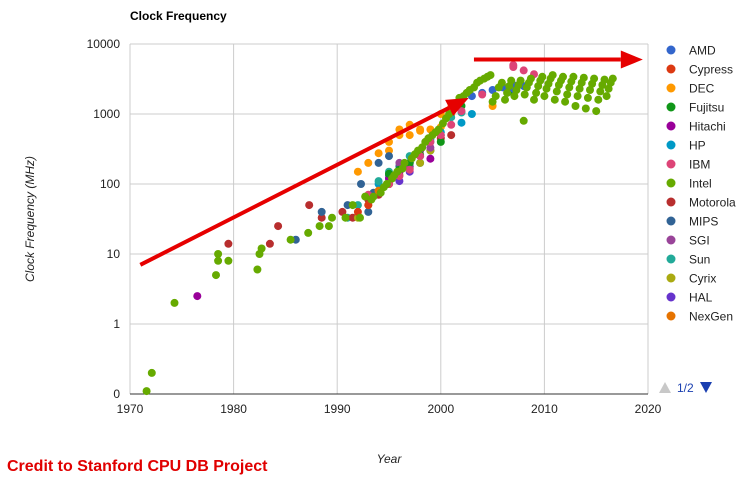 This screenshot has width=755, height=485. I want to click on legend-item-fujitsu: Fujitsu, so click(695, 108).